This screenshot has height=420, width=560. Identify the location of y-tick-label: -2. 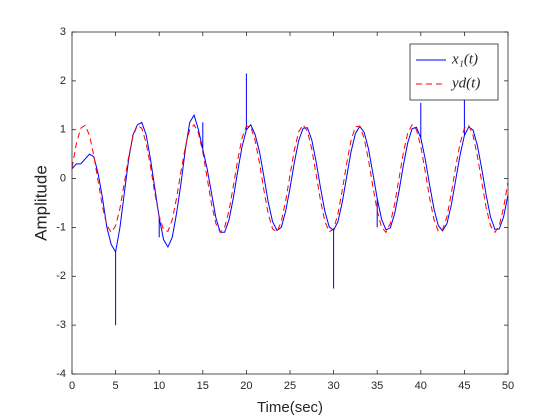
(61, 276).